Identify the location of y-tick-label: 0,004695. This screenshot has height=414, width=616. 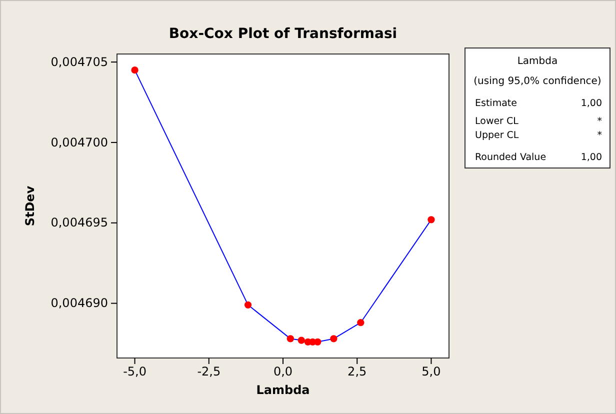
(79, 223).